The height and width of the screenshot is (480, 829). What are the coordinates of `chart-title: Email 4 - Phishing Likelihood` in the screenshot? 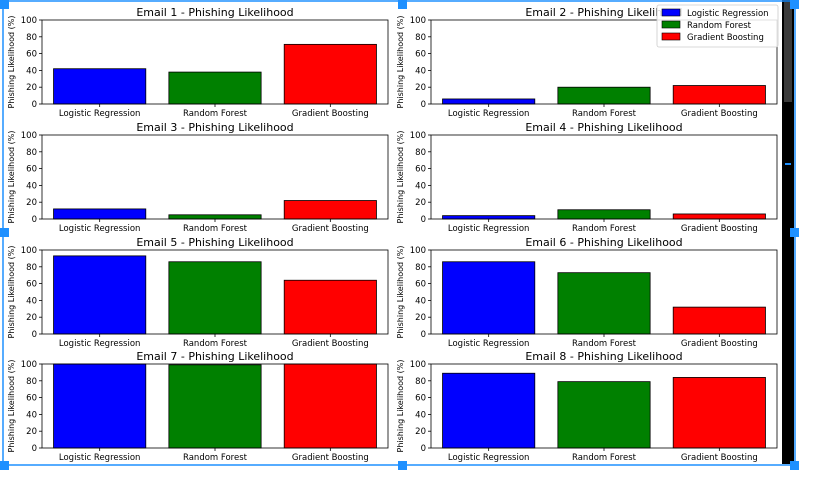 It's located at (603, 127).